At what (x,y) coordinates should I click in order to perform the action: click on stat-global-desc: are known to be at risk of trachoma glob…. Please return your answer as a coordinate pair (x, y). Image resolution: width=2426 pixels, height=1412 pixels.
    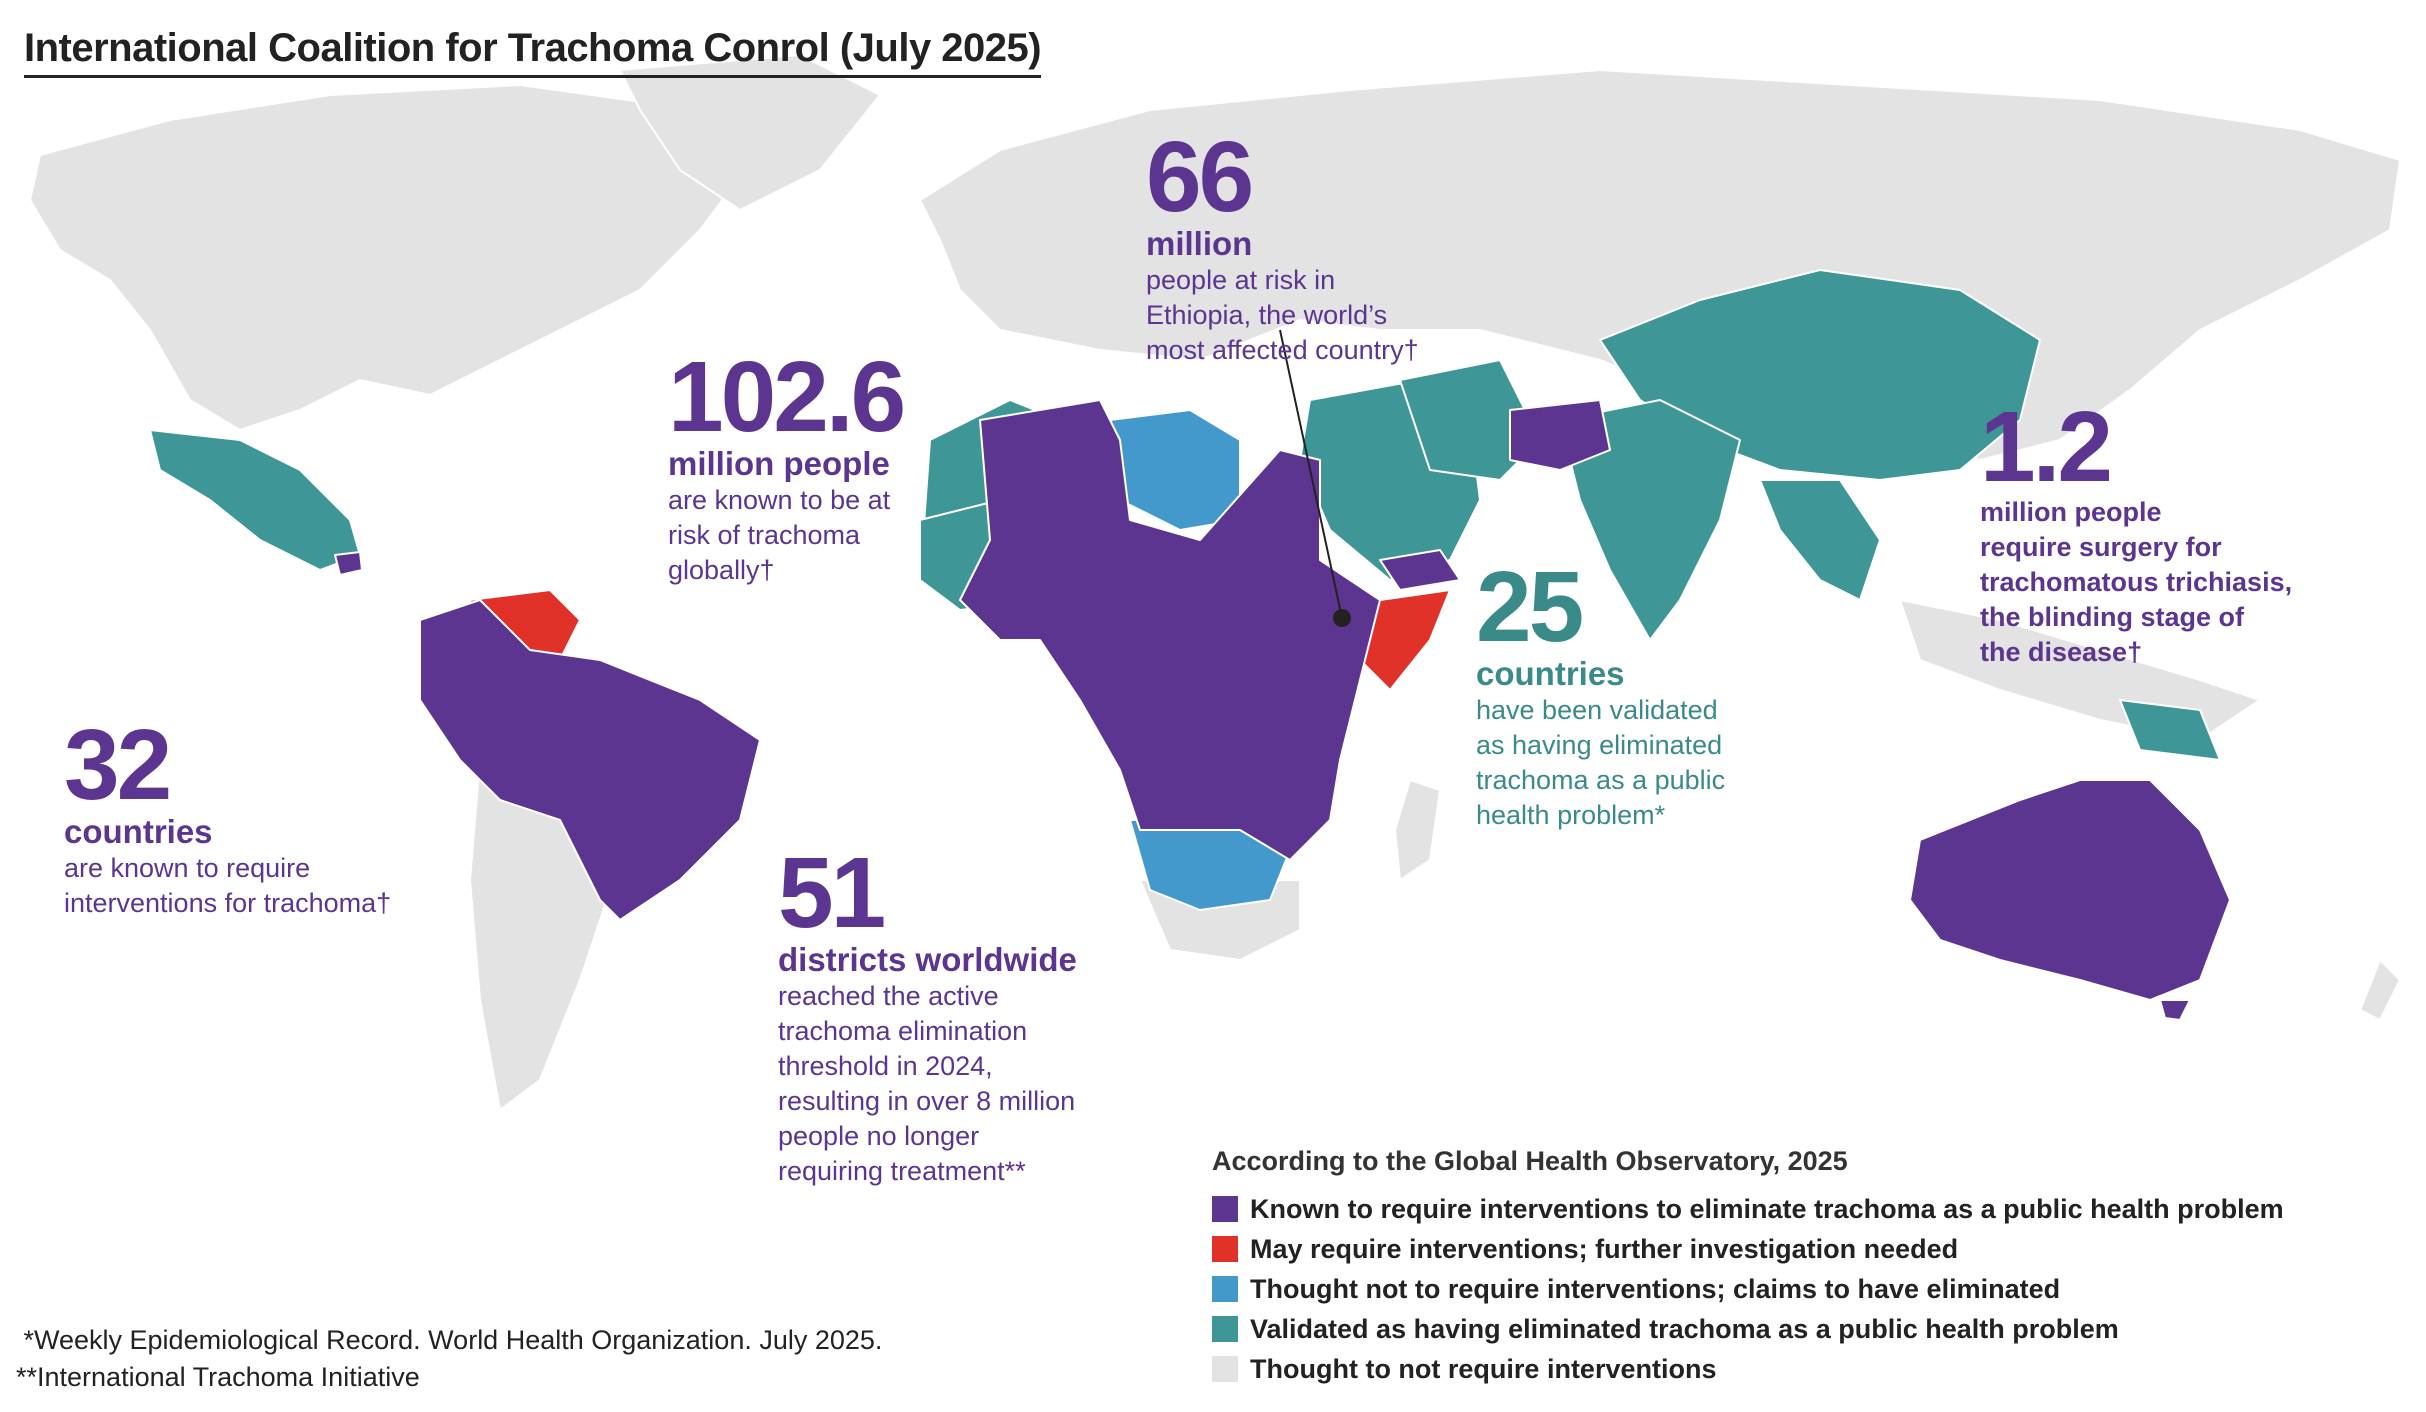
    Looking at the image, I should click on (779, 535).